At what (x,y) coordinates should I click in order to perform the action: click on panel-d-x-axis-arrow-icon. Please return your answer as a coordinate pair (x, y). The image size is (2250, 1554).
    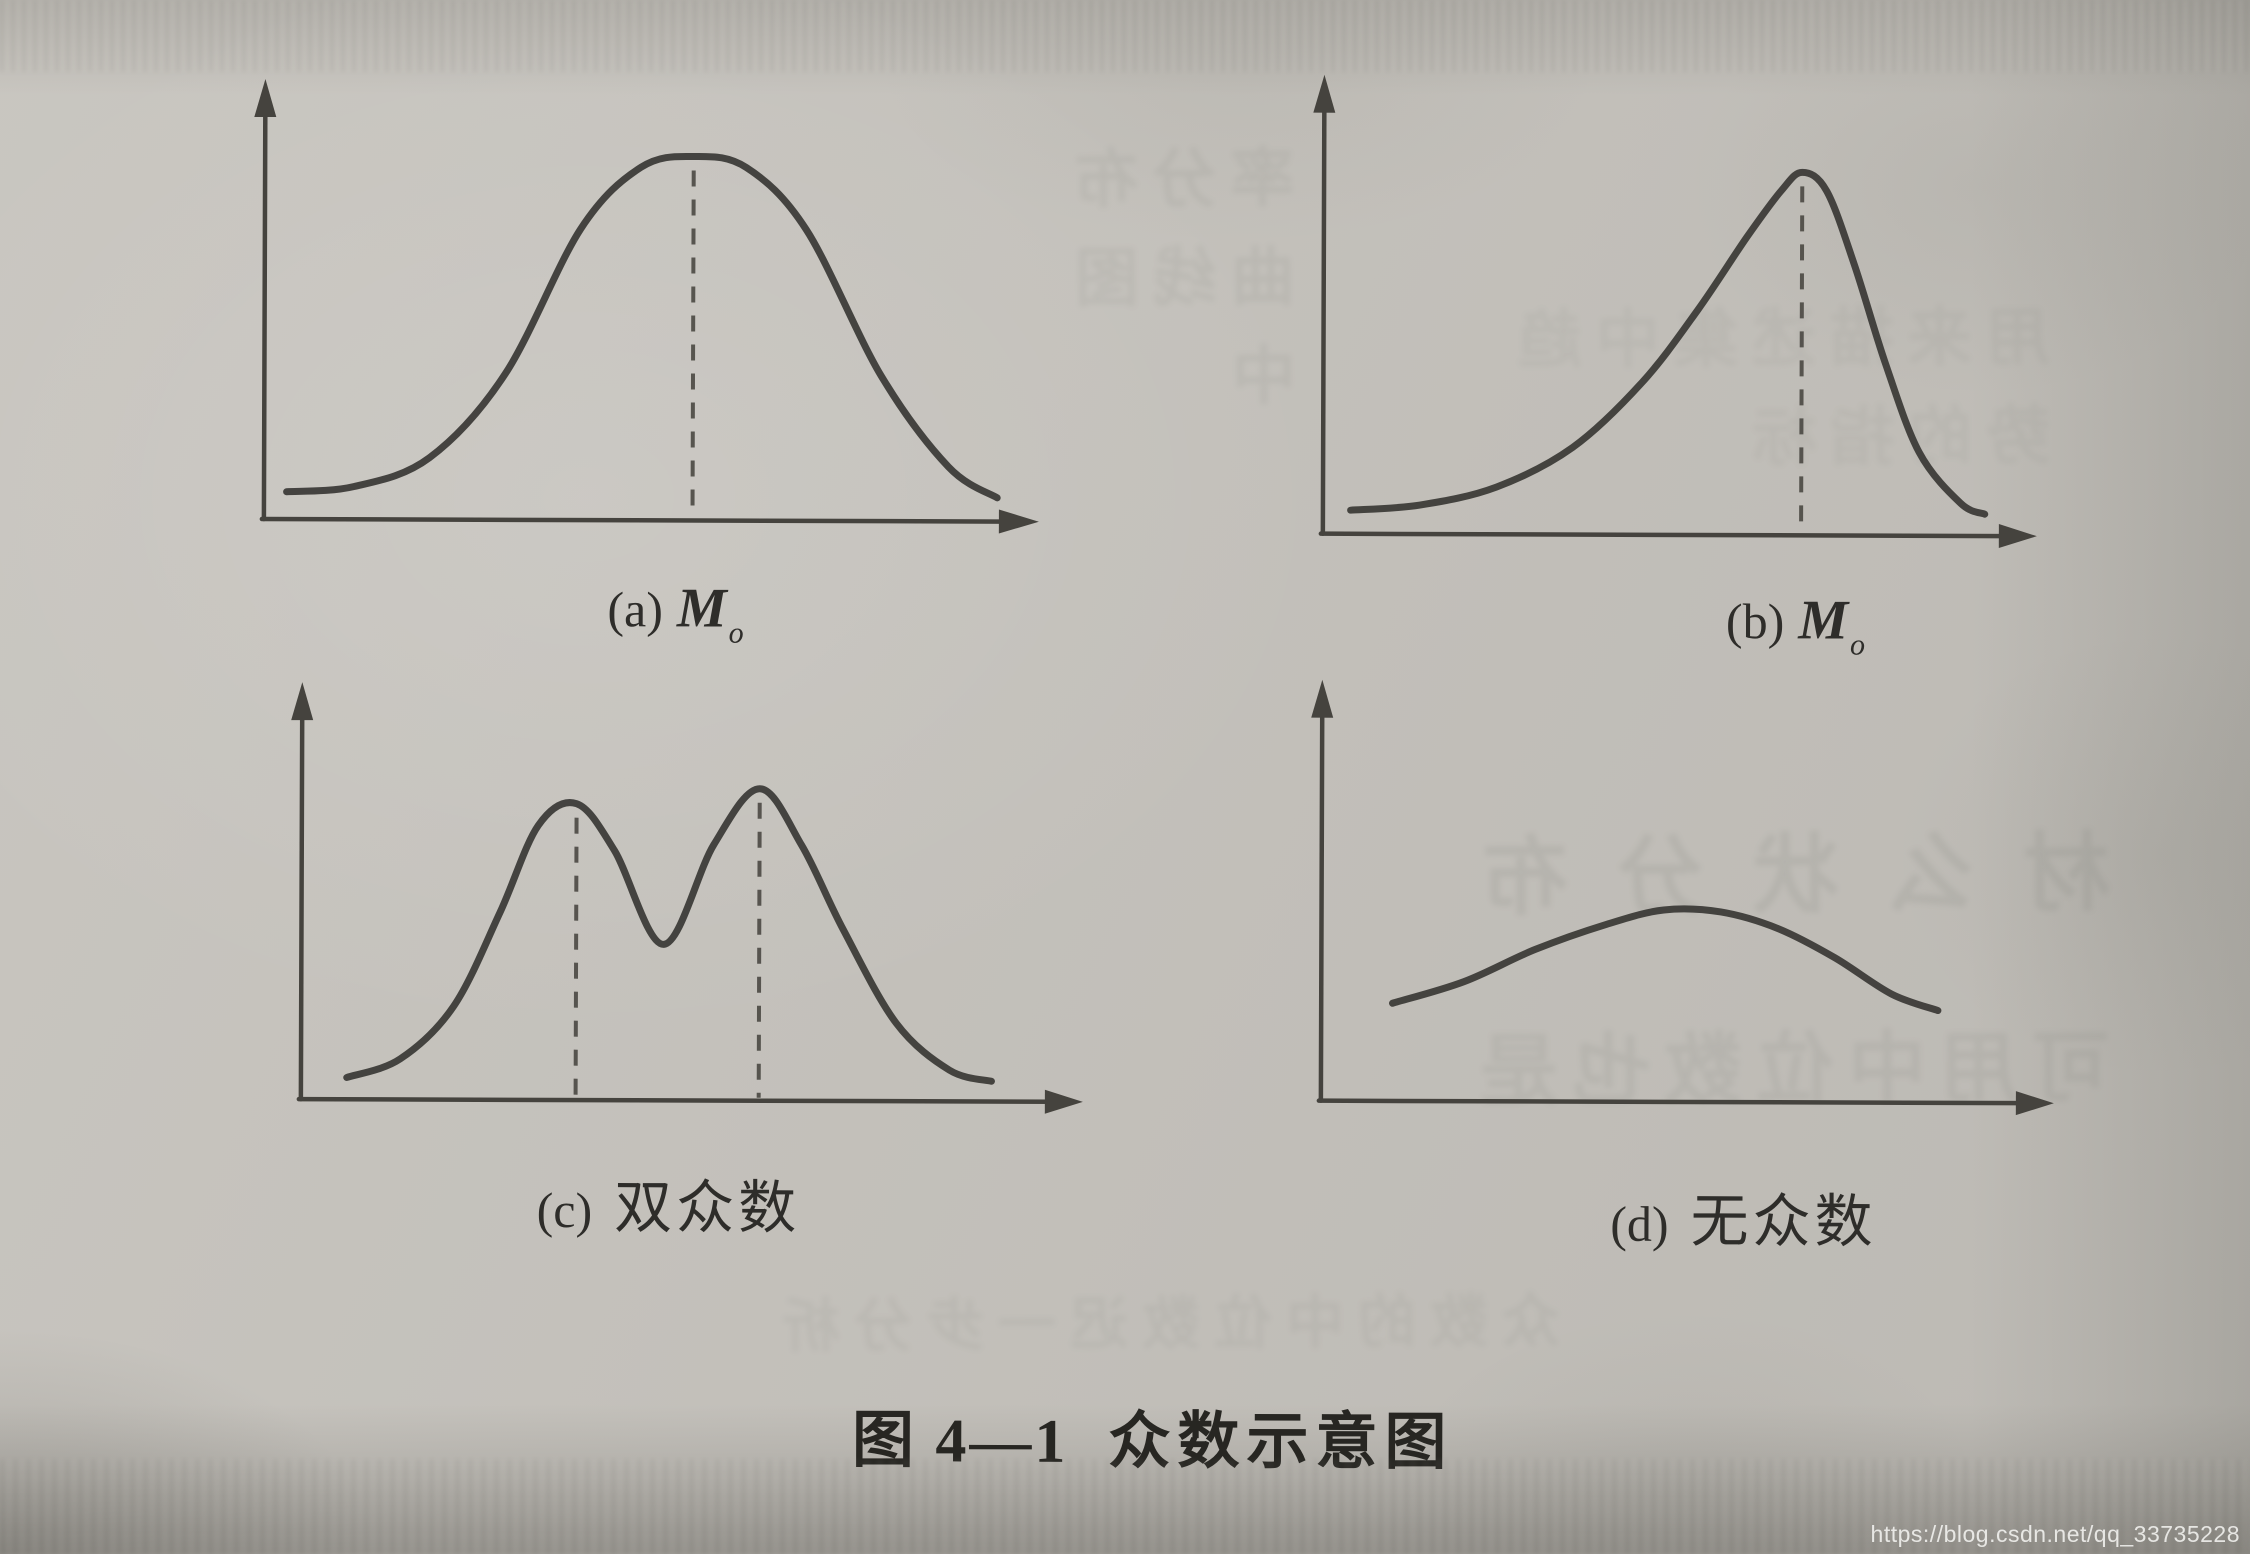
    Looking at the image, I should click on (2034, 1103).